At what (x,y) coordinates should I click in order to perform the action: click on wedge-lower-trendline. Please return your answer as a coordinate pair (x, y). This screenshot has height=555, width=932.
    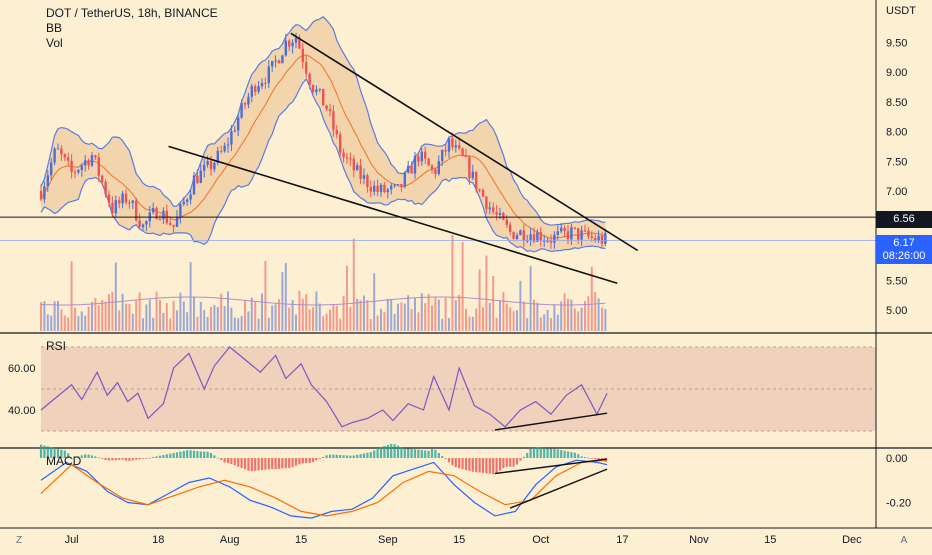
    Looking at the image, I should click on (393, 214).